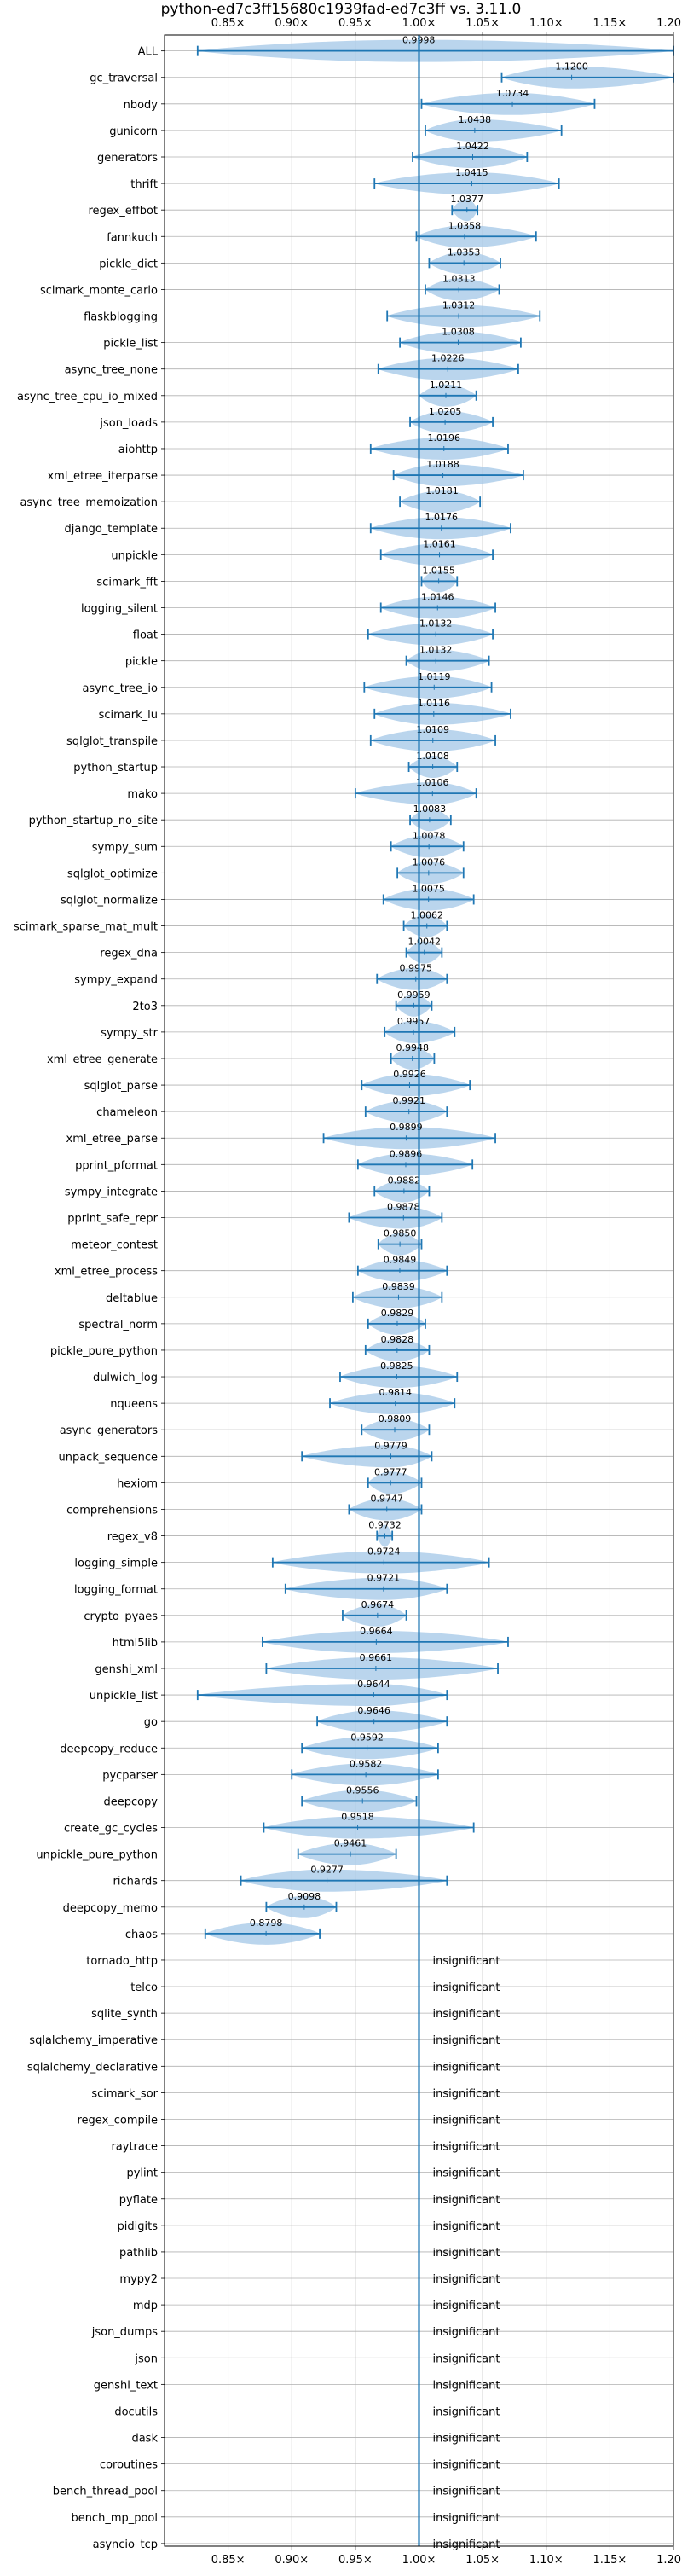 This screenshot has width=682, height=2576. What do you see at coordinates (86, 927) in the screenshot?
I see `y-tick-label: scimark_sparse_mat_mult` at bounding box center [86, 927].